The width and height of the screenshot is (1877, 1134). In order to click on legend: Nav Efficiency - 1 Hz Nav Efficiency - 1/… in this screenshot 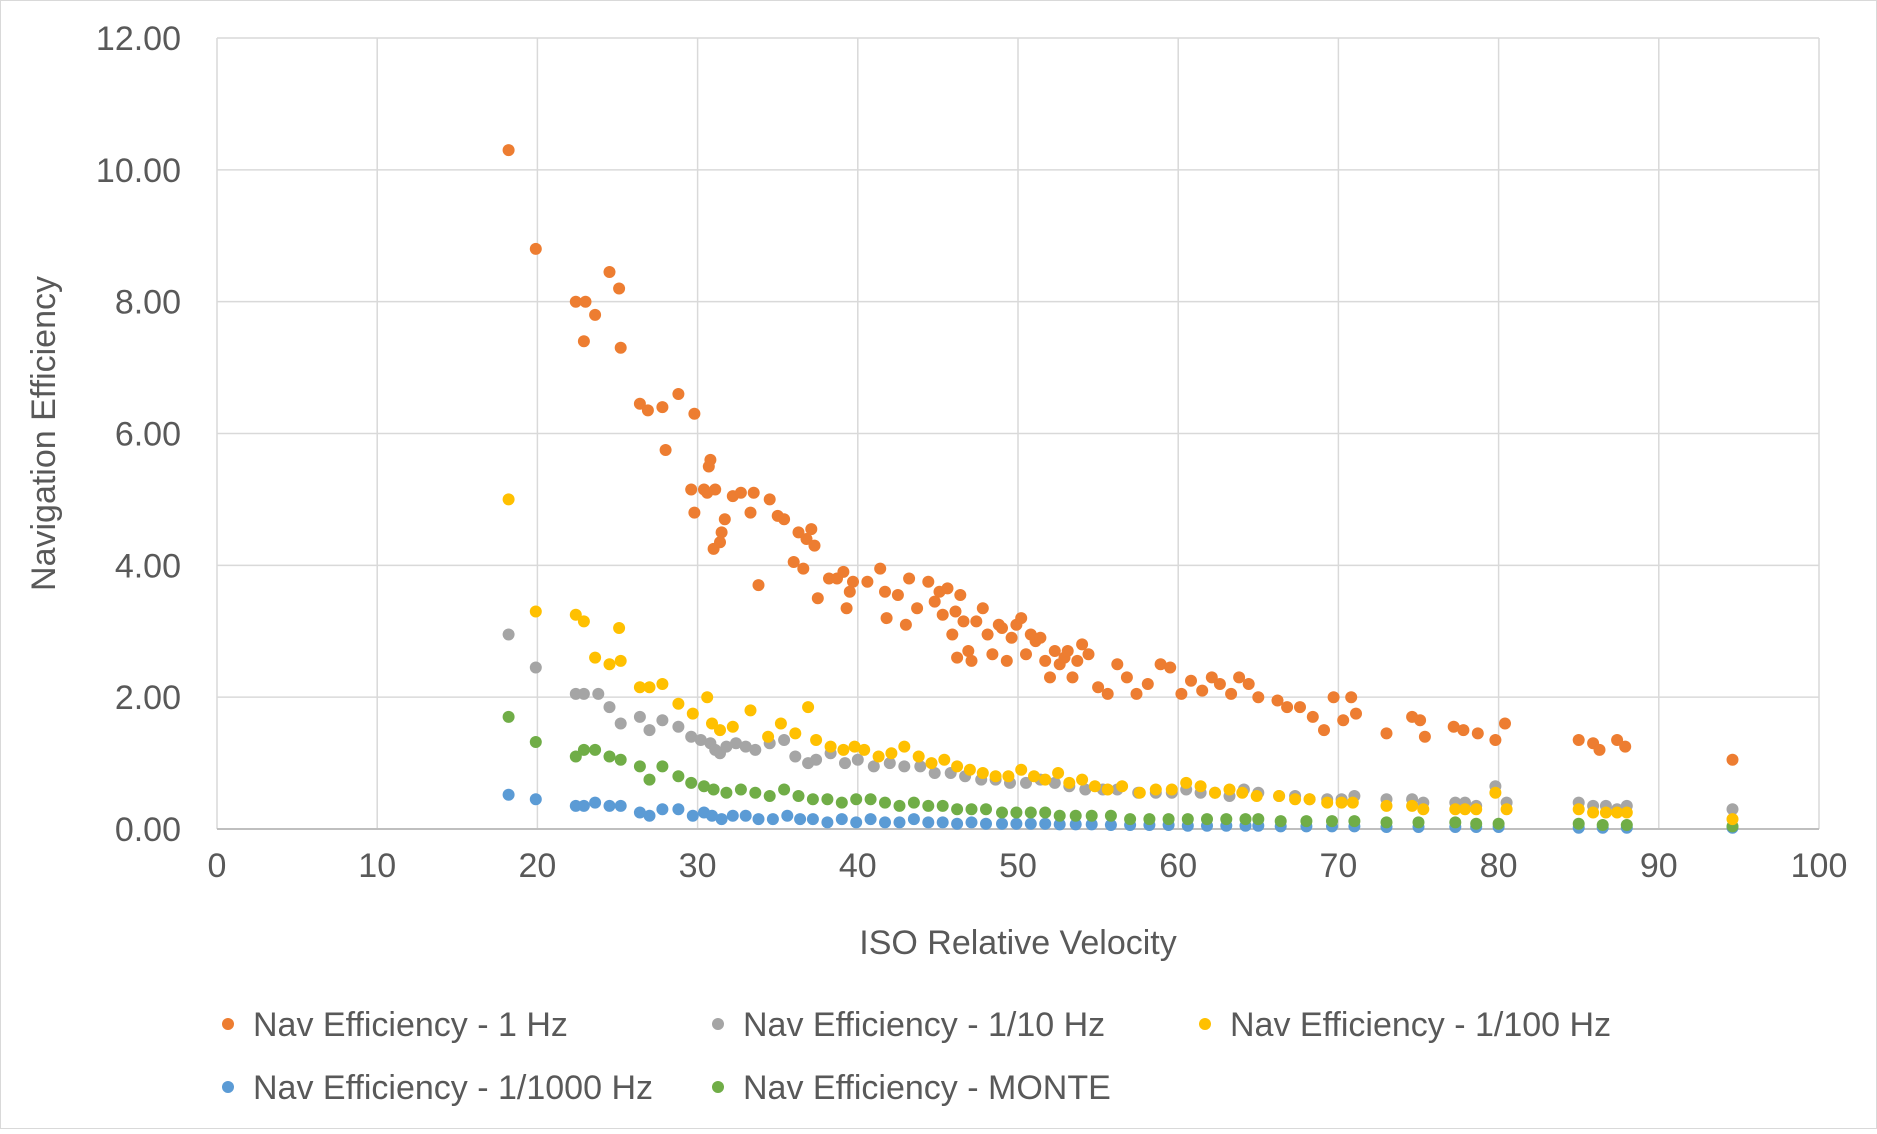, I will do `click(916, 1056)`.